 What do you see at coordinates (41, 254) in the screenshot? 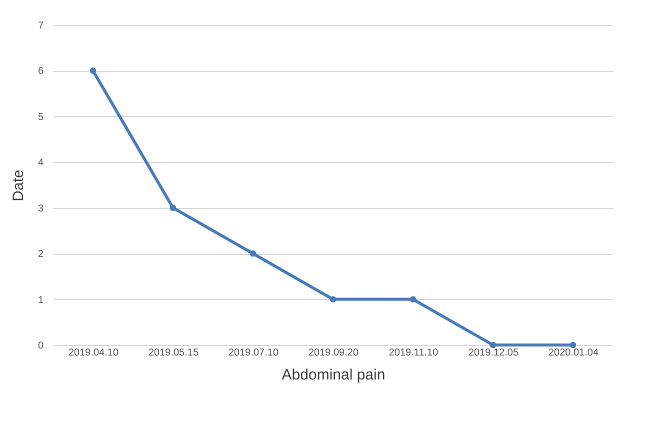
I see `y-tick-label: 2` at bounding box center [41, 254].